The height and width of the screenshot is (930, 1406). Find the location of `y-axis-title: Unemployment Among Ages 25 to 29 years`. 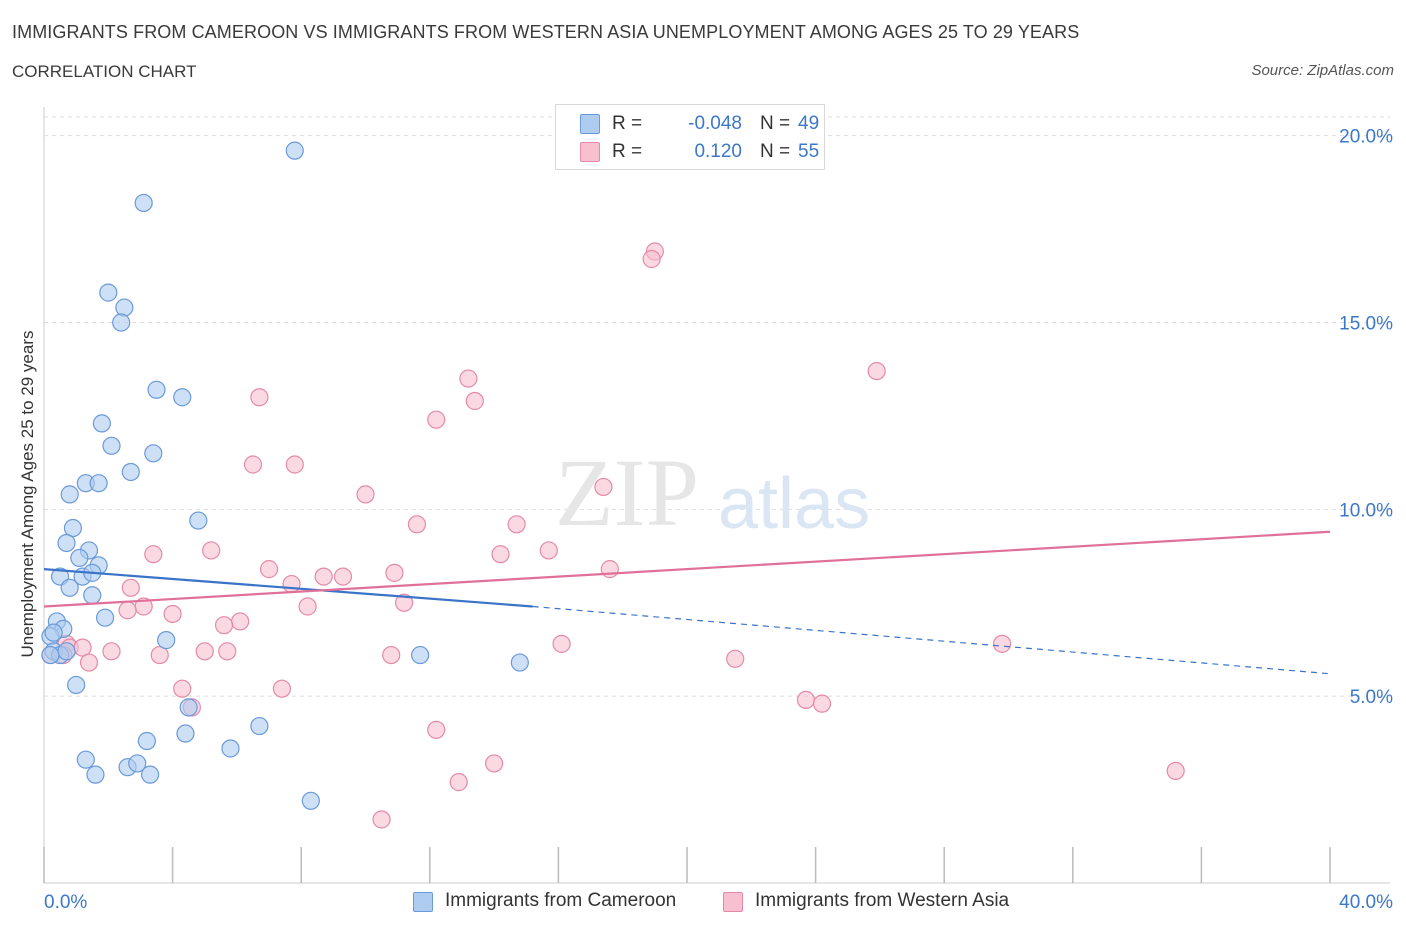

y-axis-title: Unemployment Among Ages 25 to 29 years is located at coordinates (27, 494).